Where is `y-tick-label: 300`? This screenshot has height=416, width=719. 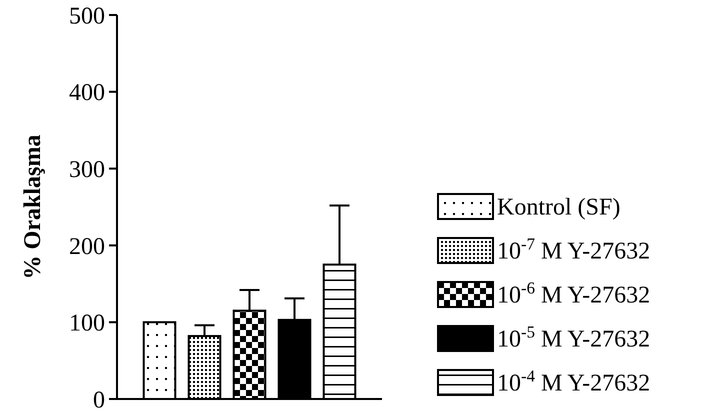
y-tick-label: 300 is located at coordinates (87, 170).